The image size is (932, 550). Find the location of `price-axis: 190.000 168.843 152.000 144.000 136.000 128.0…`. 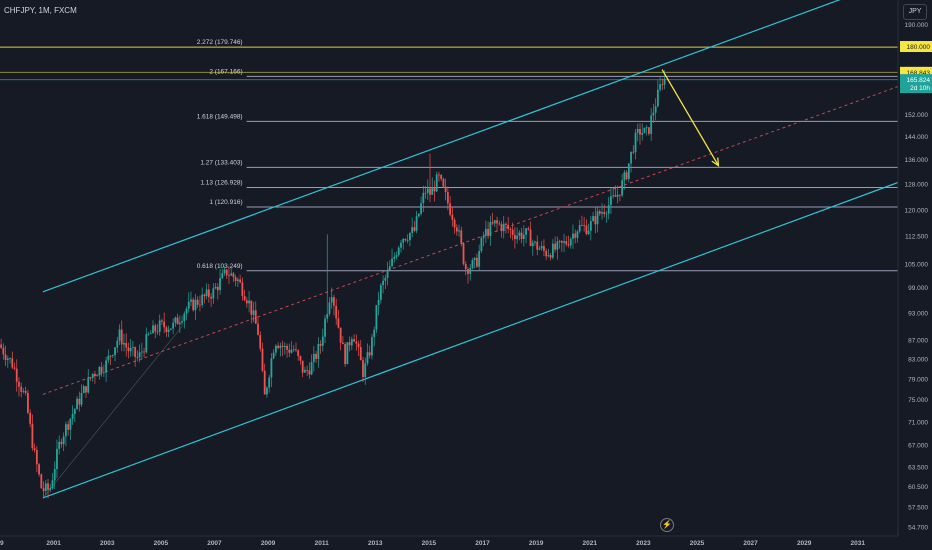

price-axis: 190.000 168.843 152.000 144.000 136.000 128.0… is located at coordinates (916, 277).